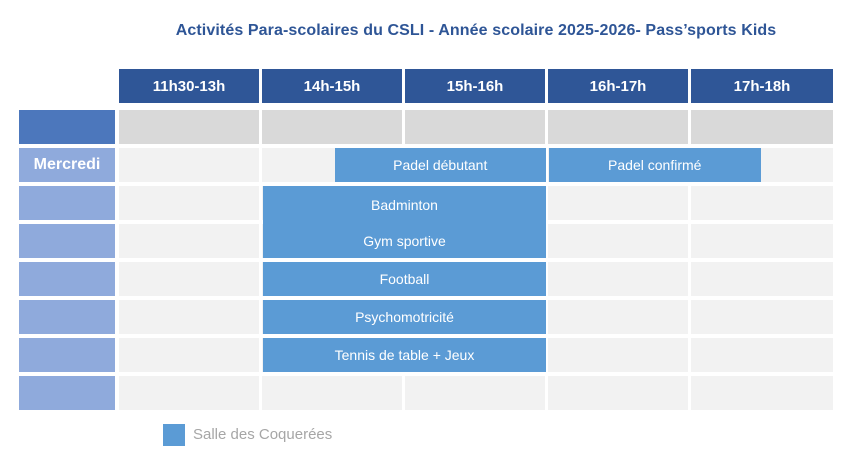  What do you see at coordinates (655, 165) in the screenshot?
I see `activity-block: Padel confirmé` at bounding box center [655, 165].